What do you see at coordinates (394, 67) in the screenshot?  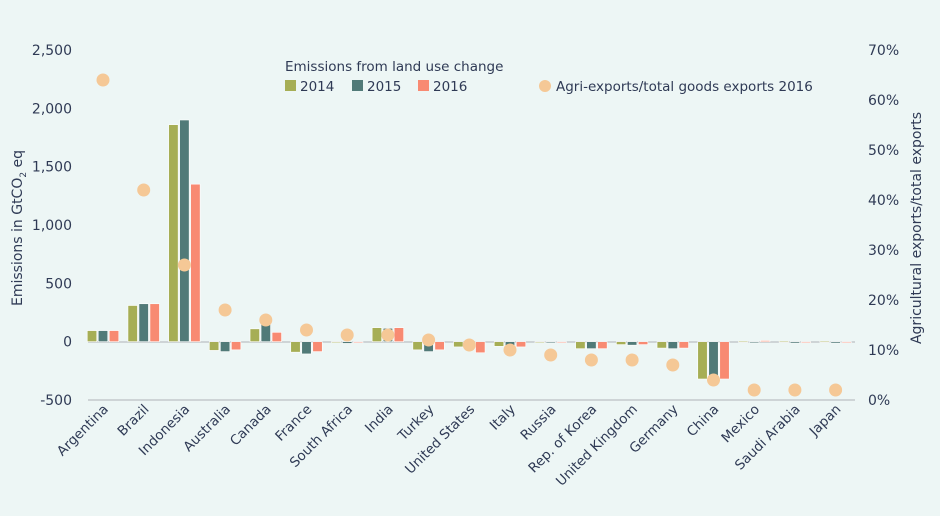 I see `legend-title: Emissions from land use change` at bounding box center [394, 67].